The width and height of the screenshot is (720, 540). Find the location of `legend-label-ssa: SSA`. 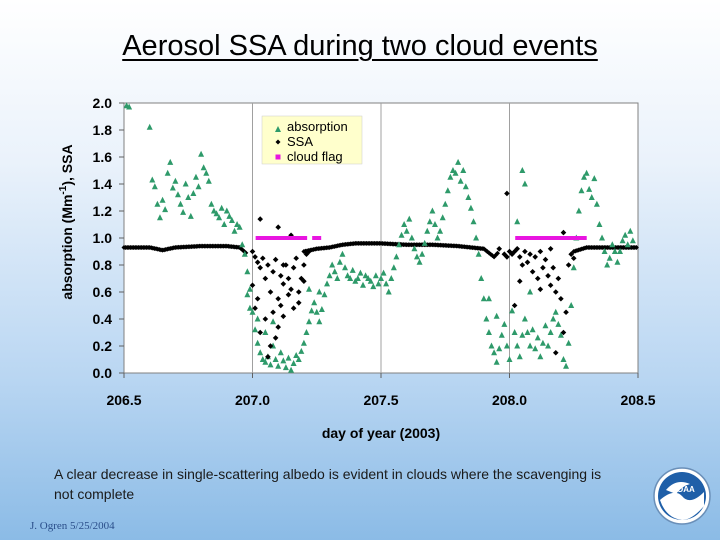

legend-label-ssa: SSA is located at coordinates (300, 141).